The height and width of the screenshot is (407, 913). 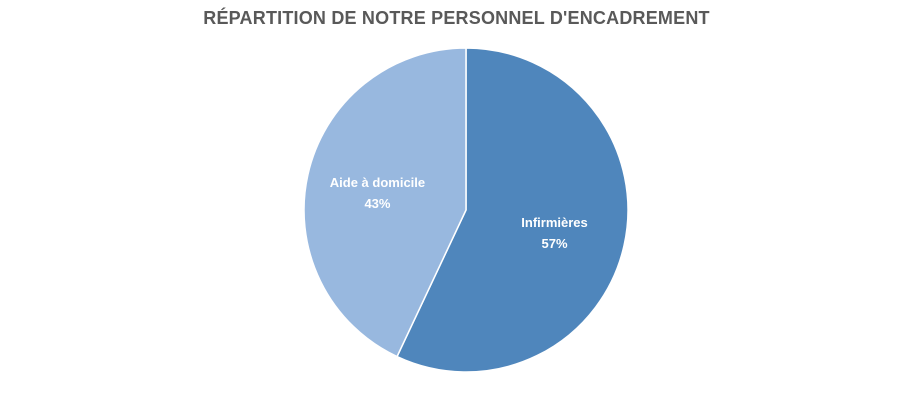 I want to click on slice-percent-0: 57%, so click(x=555, y=243).